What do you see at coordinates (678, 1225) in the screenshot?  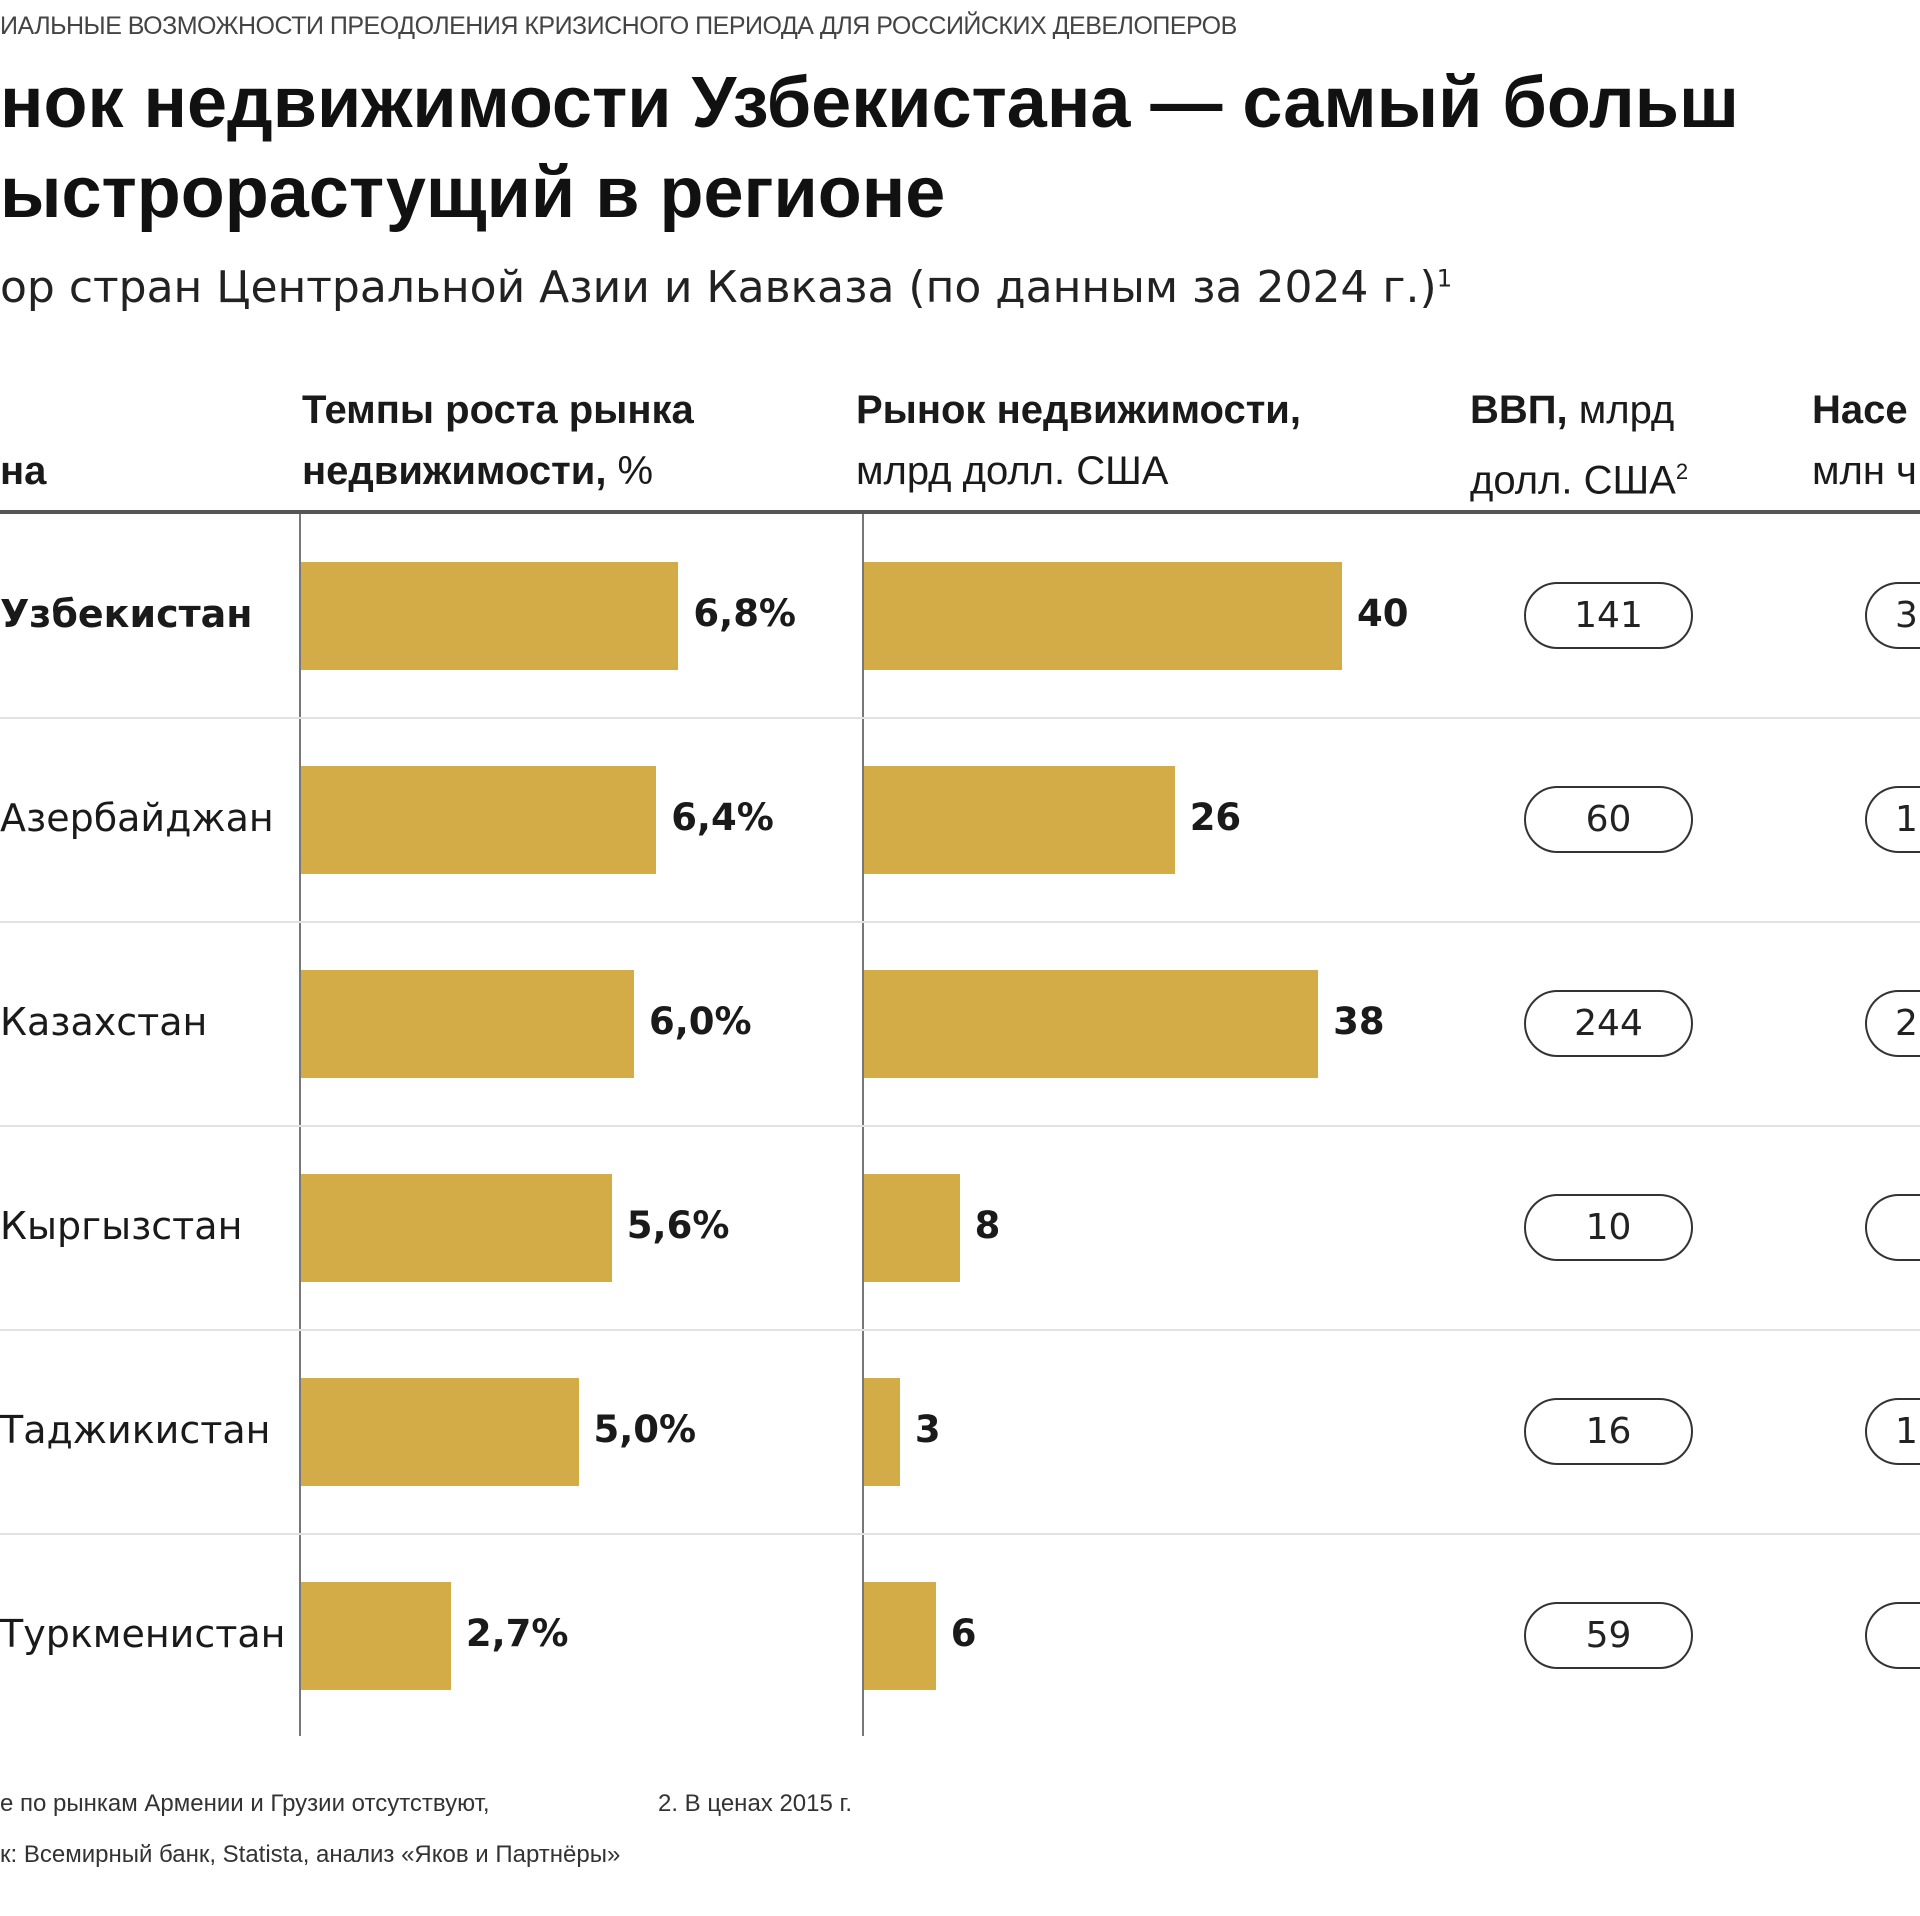 I see `growth-value-label: 5,6%` at bounding box center [678, 1225].